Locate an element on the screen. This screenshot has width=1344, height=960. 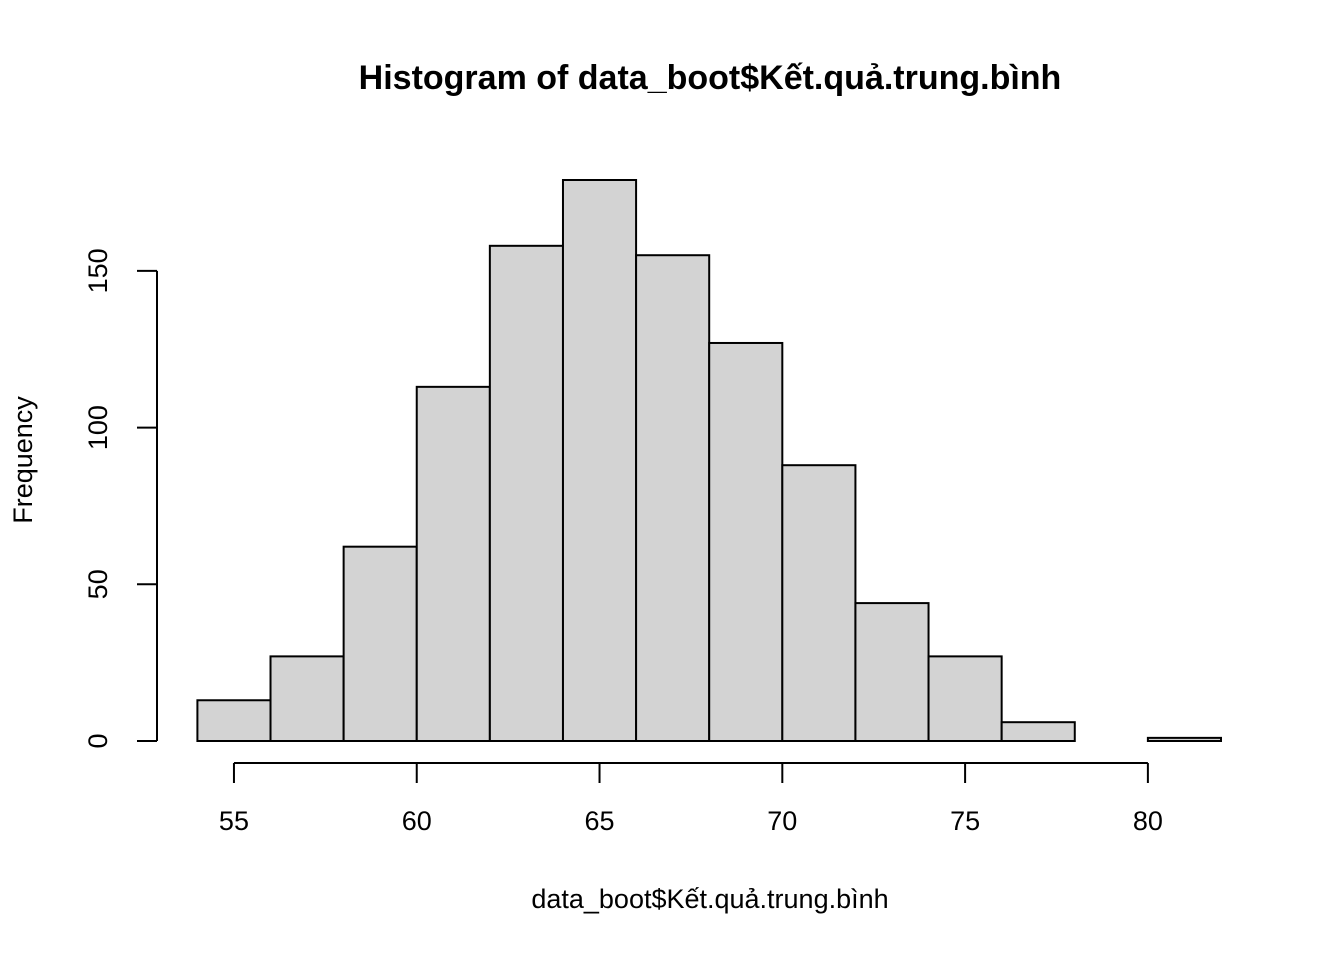
y-tick-label: 150 is located at coordinates (98, 270).